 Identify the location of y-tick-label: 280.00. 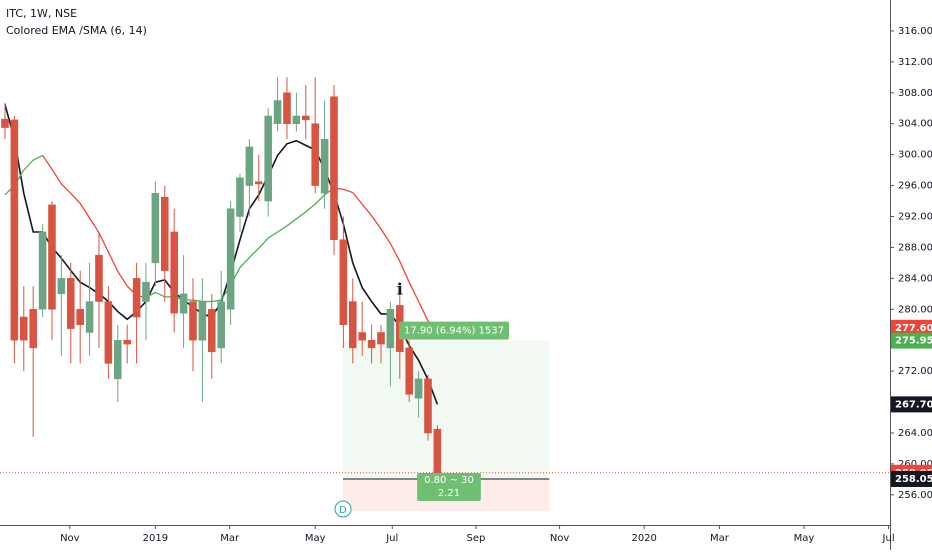
(915, 309).